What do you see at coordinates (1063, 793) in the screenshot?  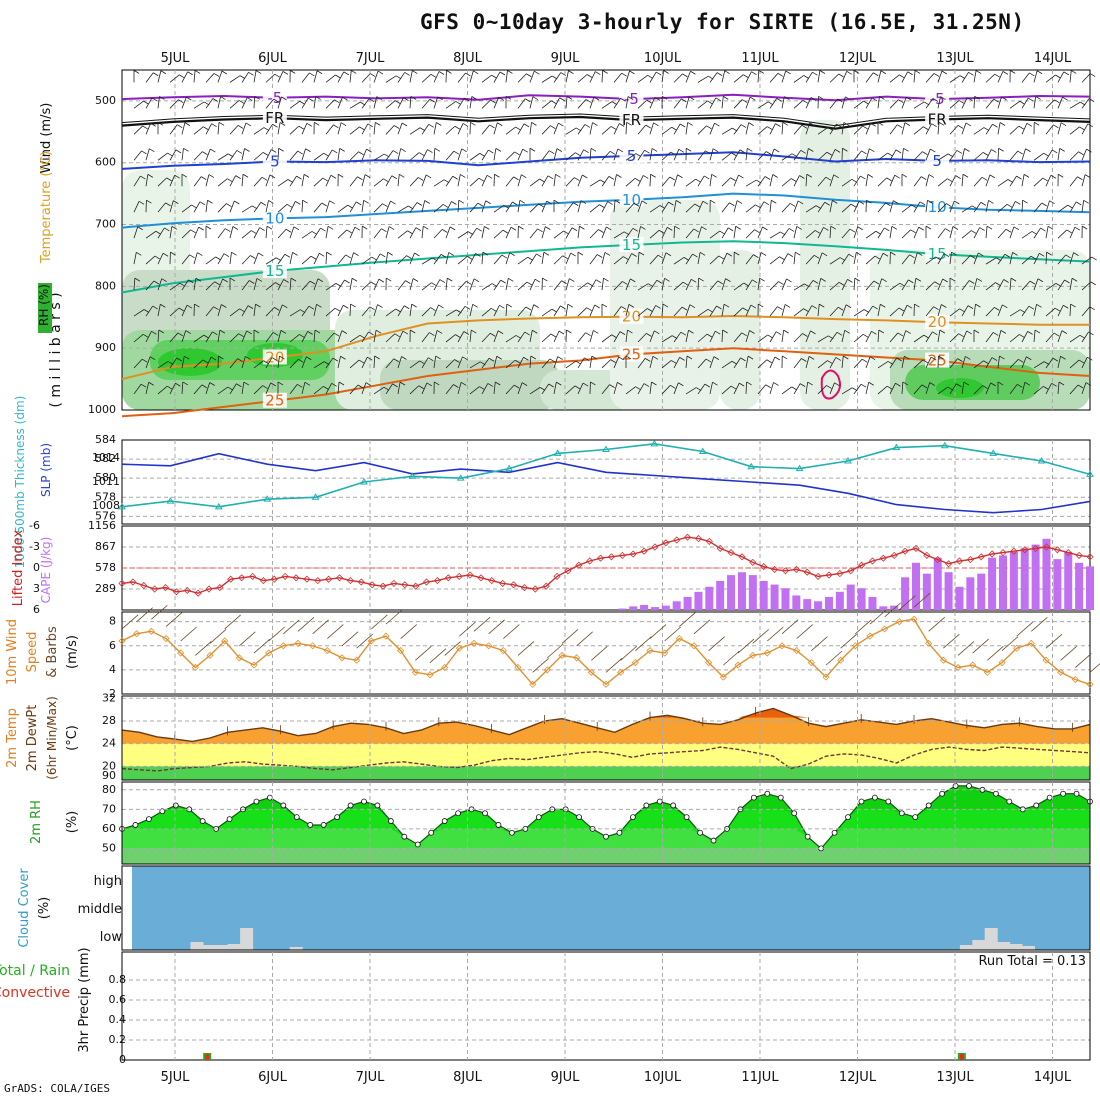 I see `rh-marker` at bounding box center [1063, 793].